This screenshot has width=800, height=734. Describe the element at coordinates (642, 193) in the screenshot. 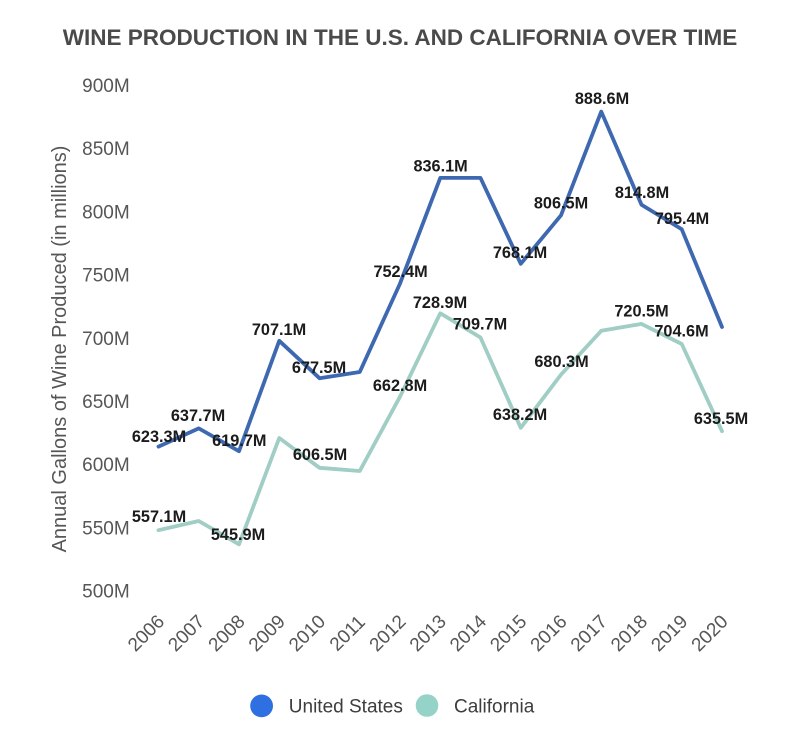

I see `svg-text: 814.8M` at that location.